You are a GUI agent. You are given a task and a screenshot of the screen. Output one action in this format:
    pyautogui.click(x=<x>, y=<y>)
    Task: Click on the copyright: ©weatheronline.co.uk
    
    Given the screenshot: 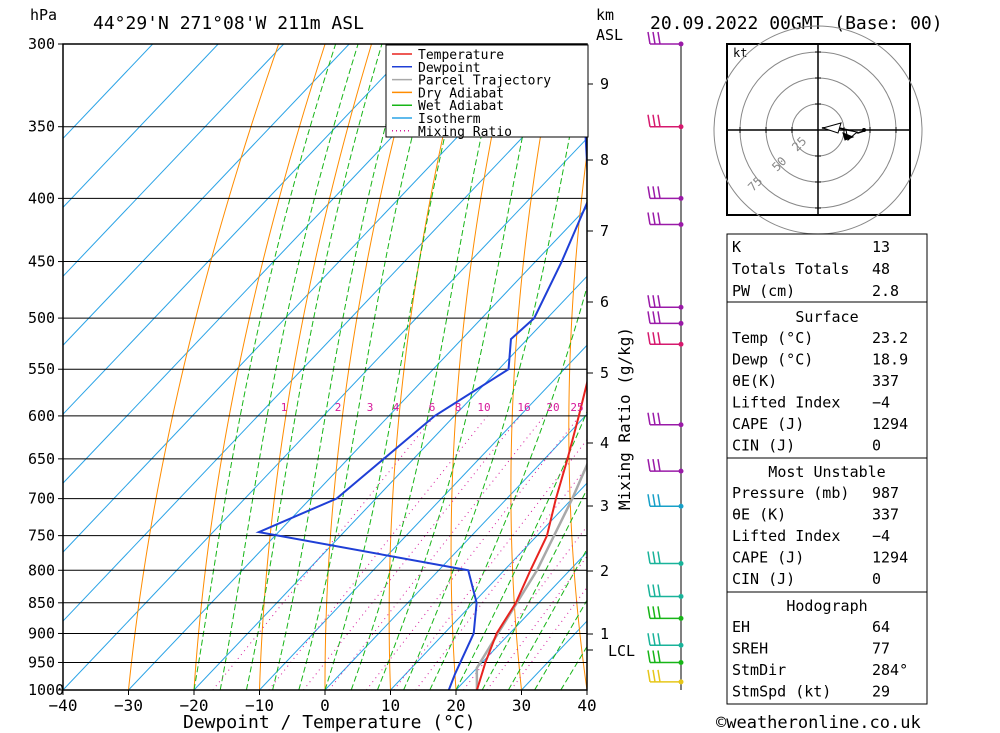 What is the action you would take?
    pyautogui.click(x=818, y=723)
    